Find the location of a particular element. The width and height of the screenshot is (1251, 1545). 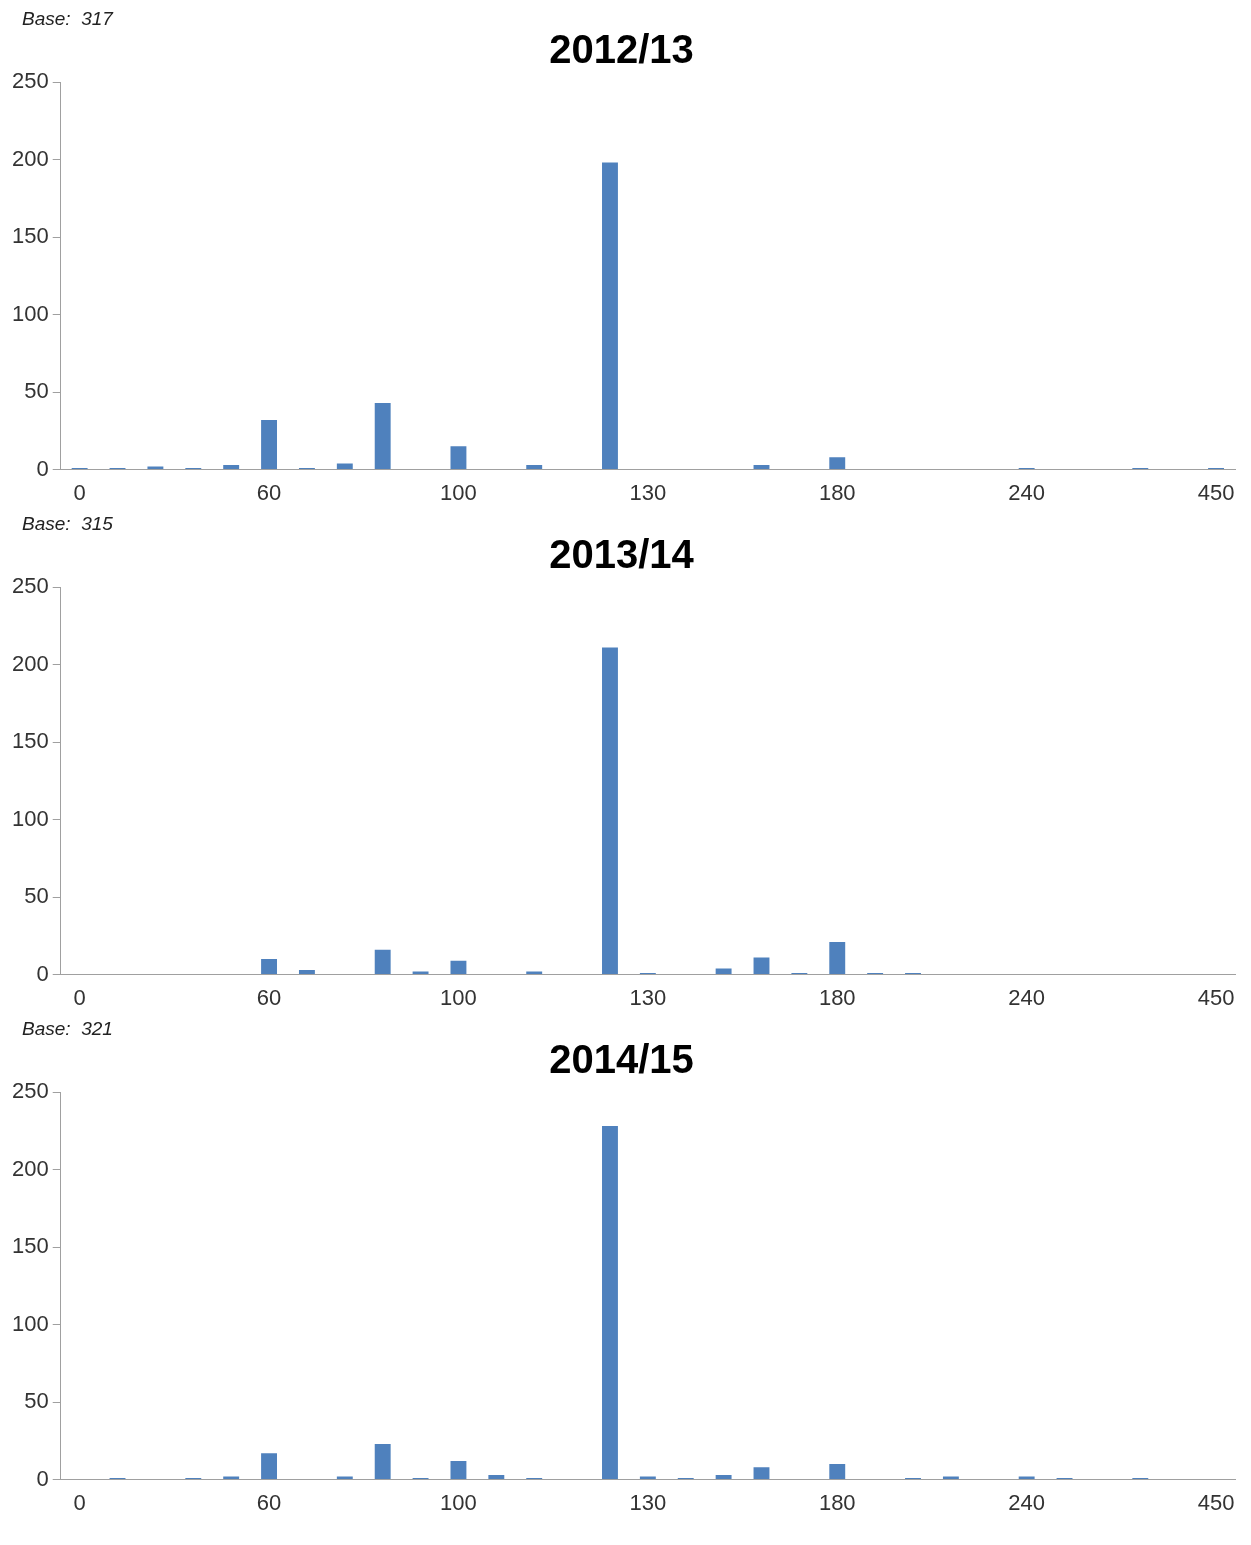

chart-title: 2012/13 is located at coordinates (621, 49).